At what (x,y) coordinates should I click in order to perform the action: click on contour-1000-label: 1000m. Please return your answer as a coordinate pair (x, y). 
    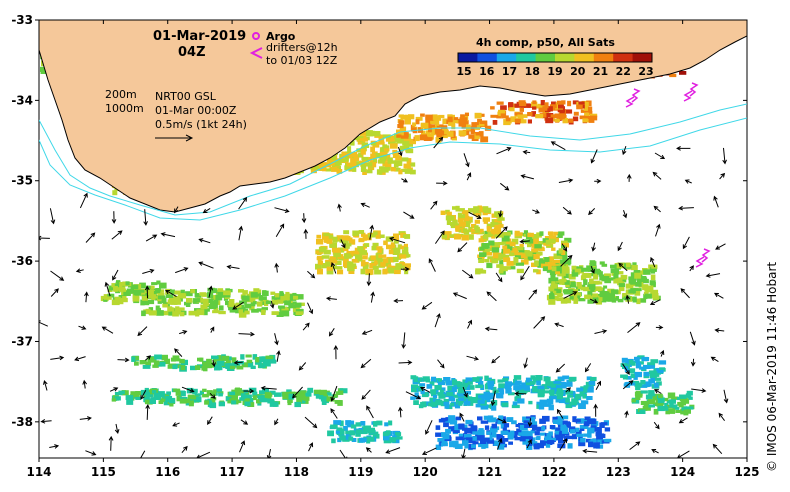
    Looking at the image, I should click on (124, 108).